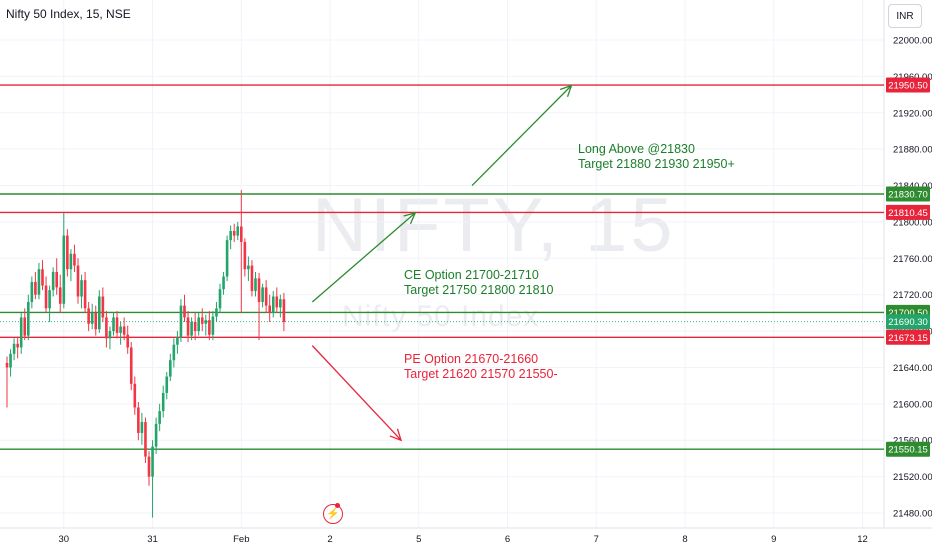 Image resolution: width=932 pixels, height=550 pixels. I want to click on price-tag-current: 21690.30, so click(908, 322).